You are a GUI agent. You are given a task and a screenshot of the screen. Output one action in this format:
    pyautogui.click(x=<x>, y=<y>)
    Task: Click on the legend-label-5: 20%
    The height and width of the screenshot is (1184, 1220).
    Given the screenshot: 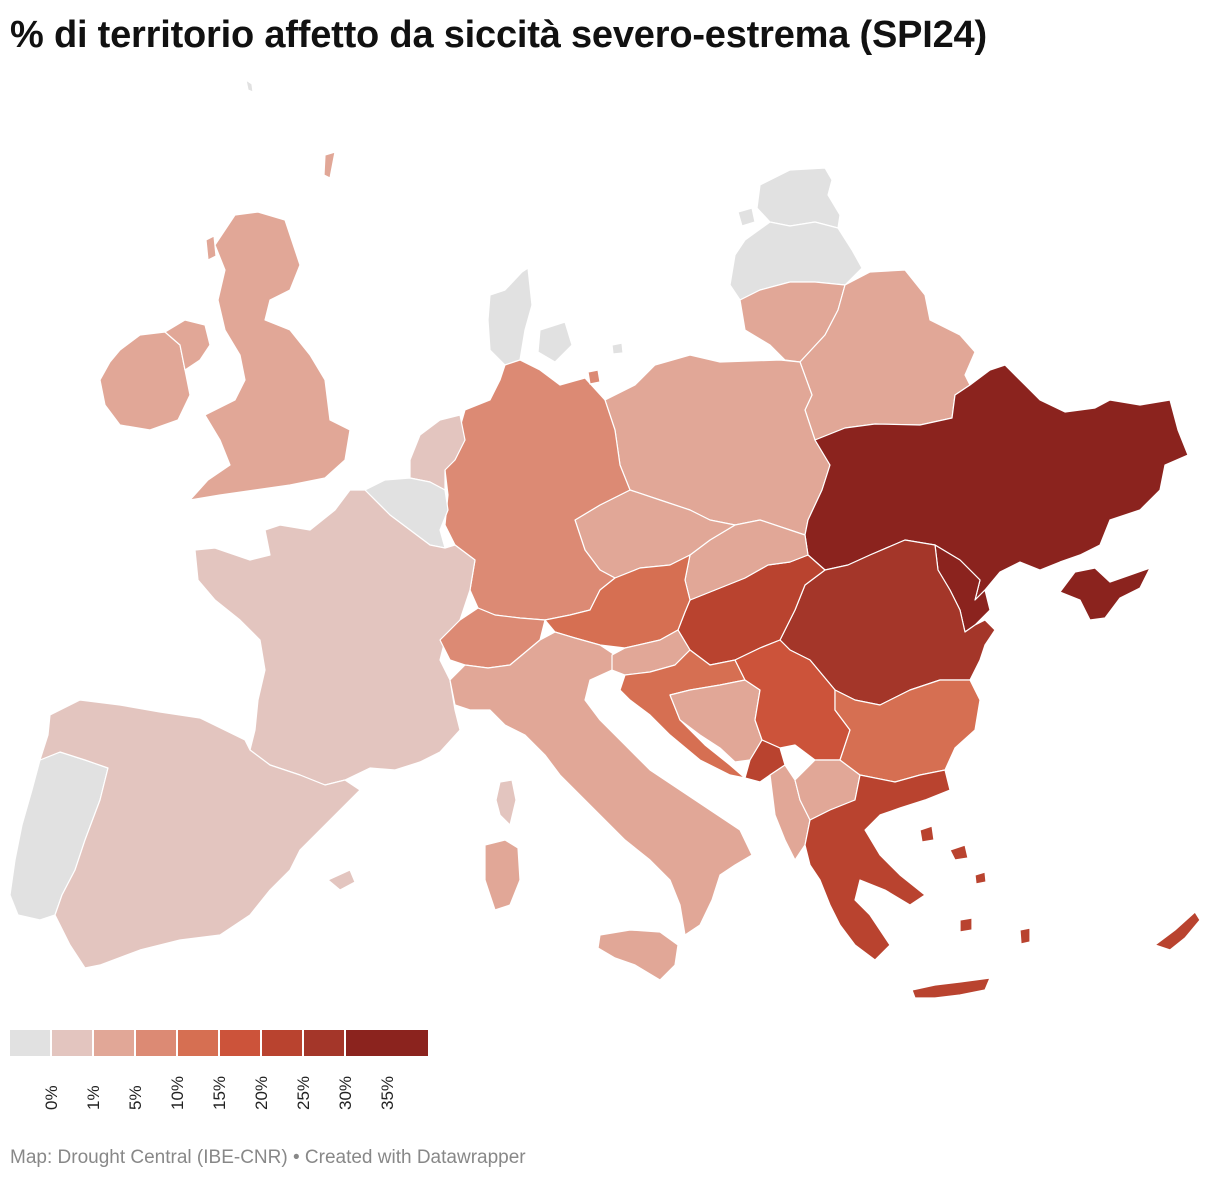 What is the action you would take?
    pyautogui.click(x=261, y=1092)
    